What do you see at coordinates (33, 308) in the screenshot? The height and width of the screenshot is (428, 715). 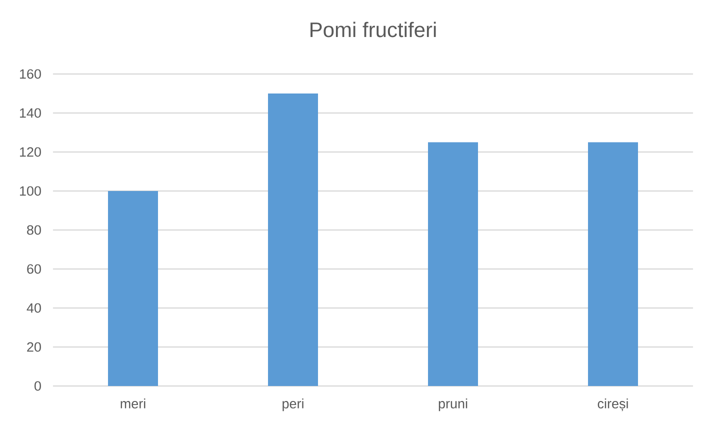 I see `y-tick-label: 40` at bounding box center [33, 308].